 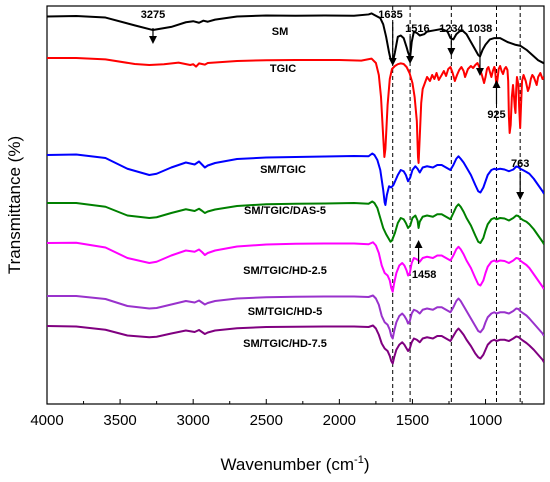 I want to click on x-axis-title-sup: -1, so click(x=359, y=460).